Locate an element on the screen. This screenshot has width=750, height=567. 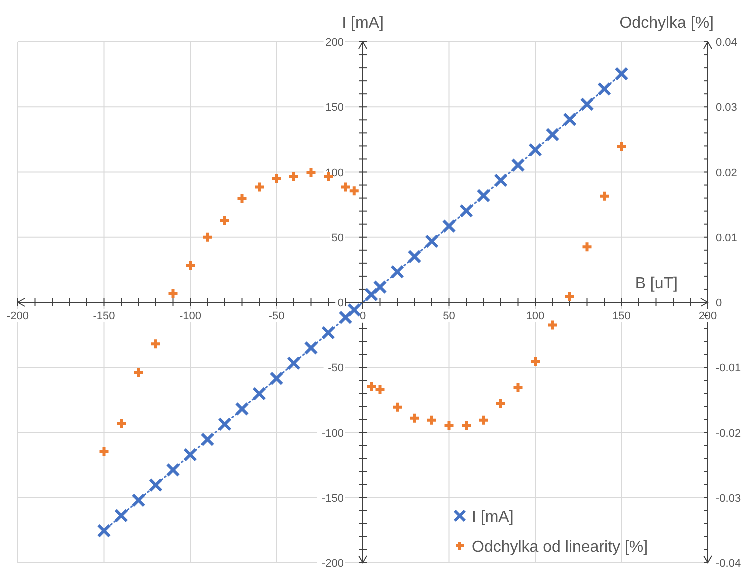
y2-tick-label: -0.02 is located at coordinates (729, 434).